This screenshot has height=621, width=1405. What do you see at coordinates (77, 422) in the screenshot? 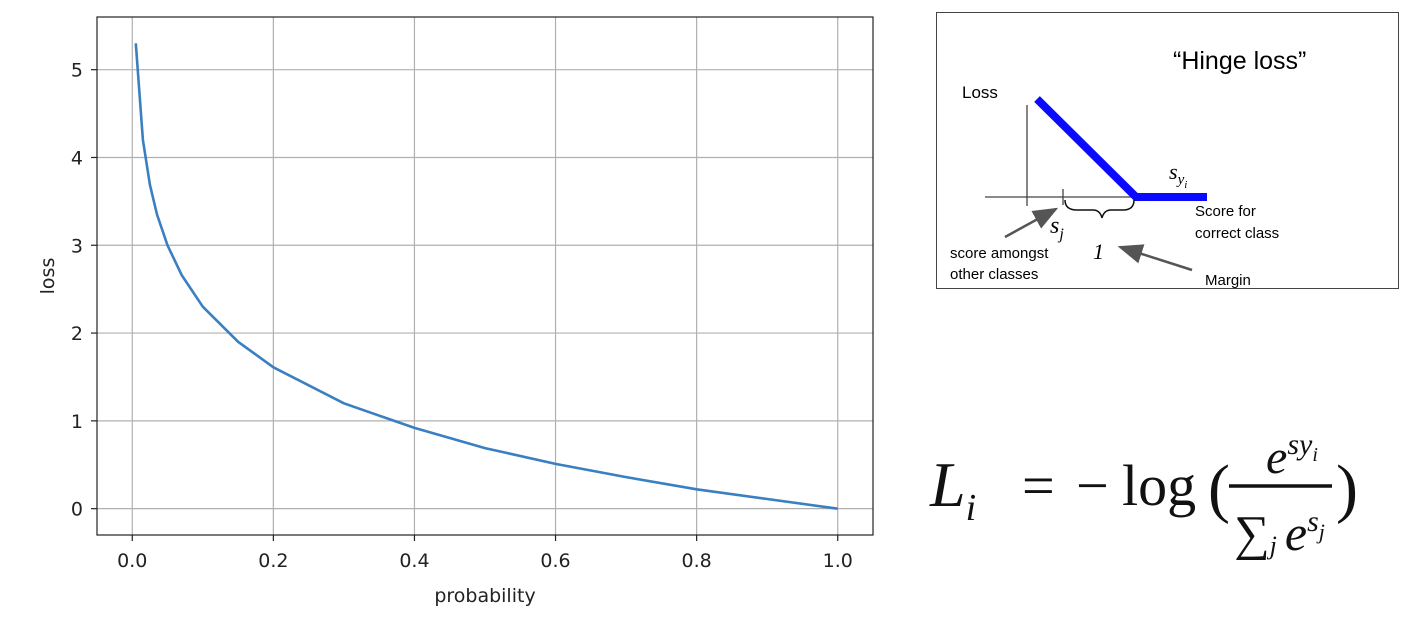
I see `y-tick-label: 1` at bounding box center [77, 422].